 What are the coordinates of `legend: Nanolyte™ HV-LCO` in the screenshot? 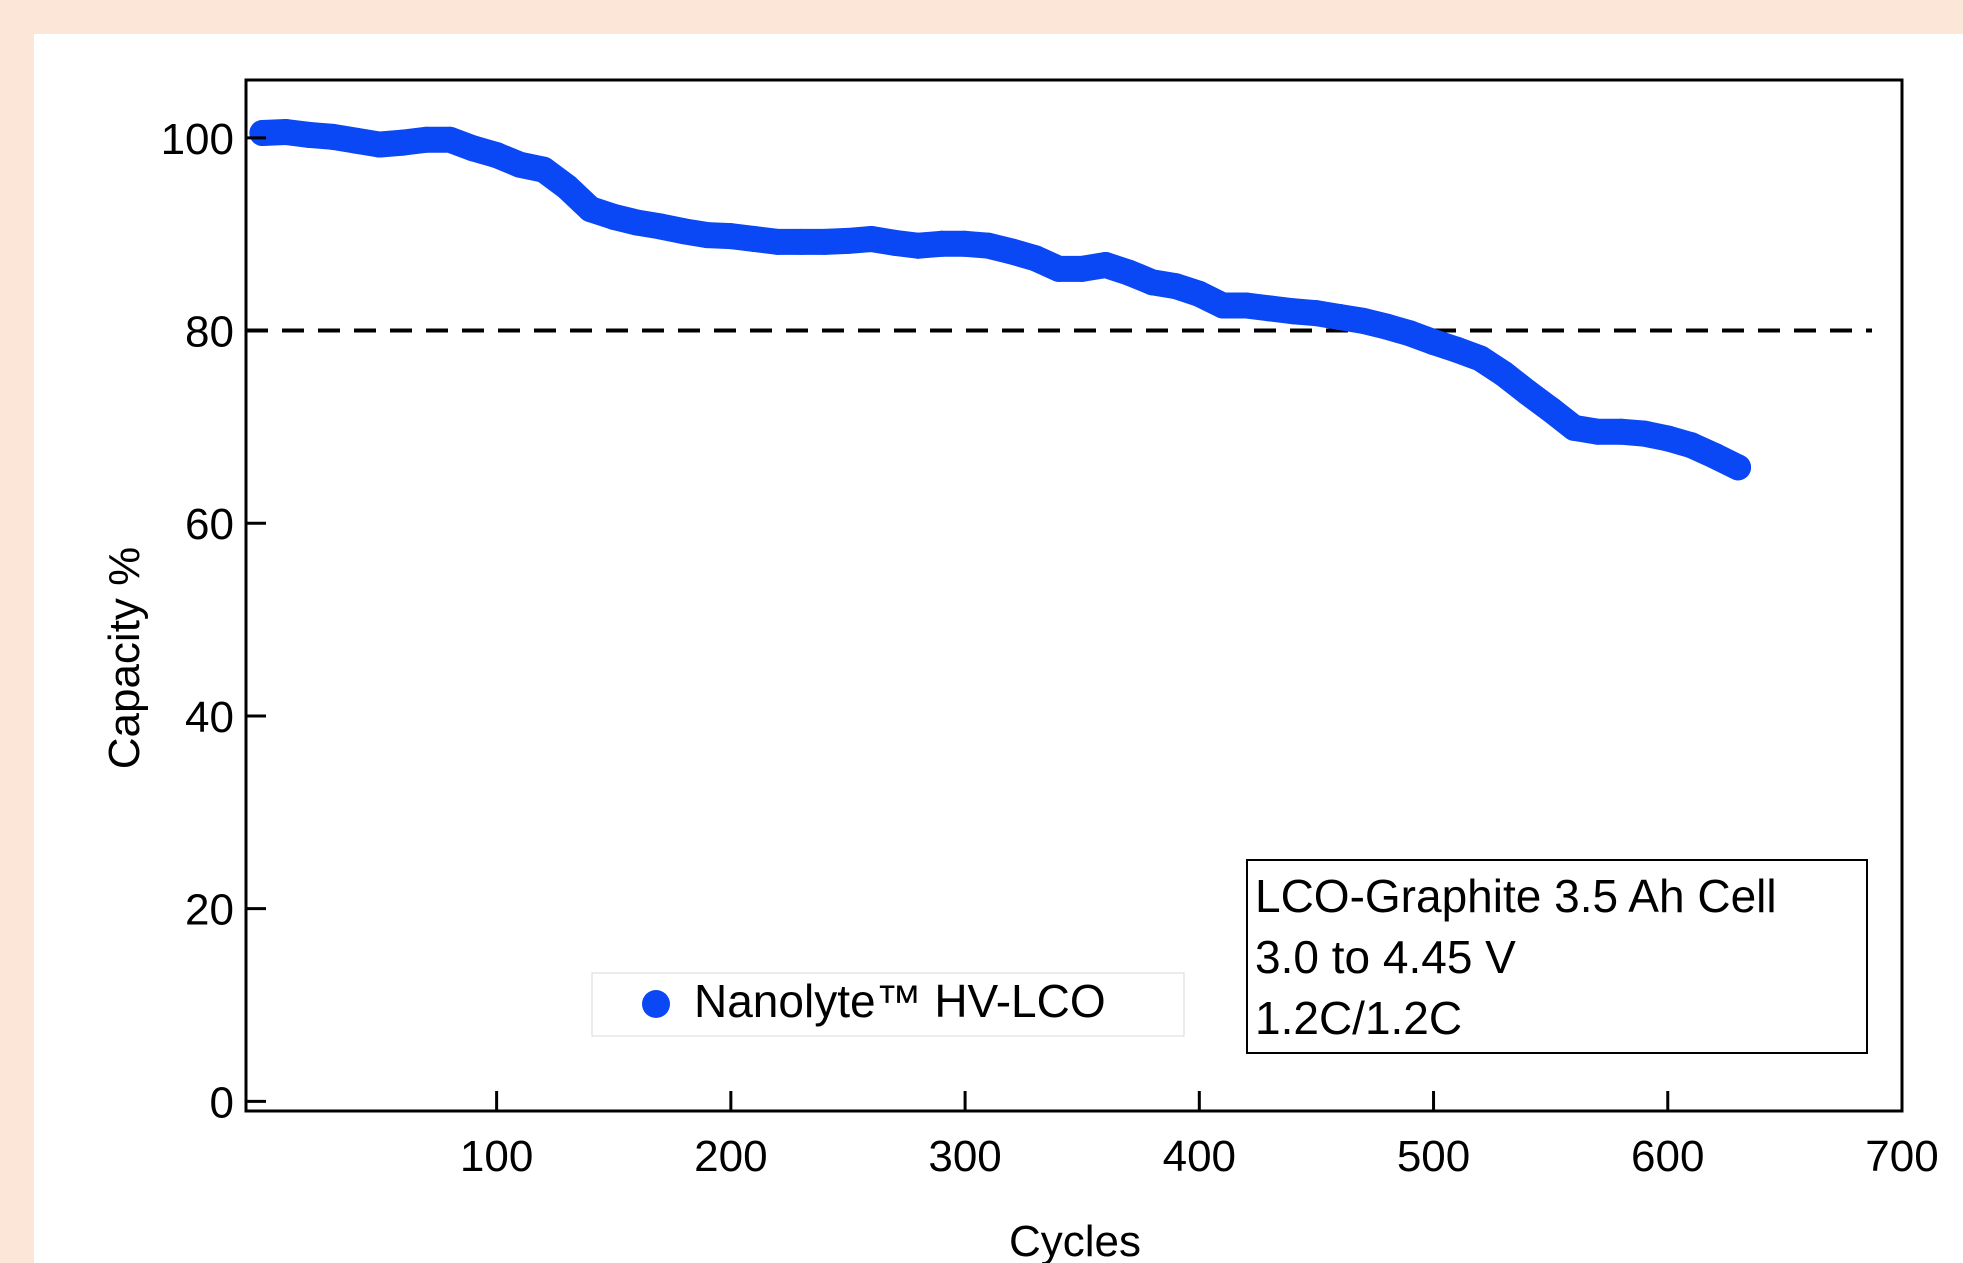 It's located at (888, 1004).